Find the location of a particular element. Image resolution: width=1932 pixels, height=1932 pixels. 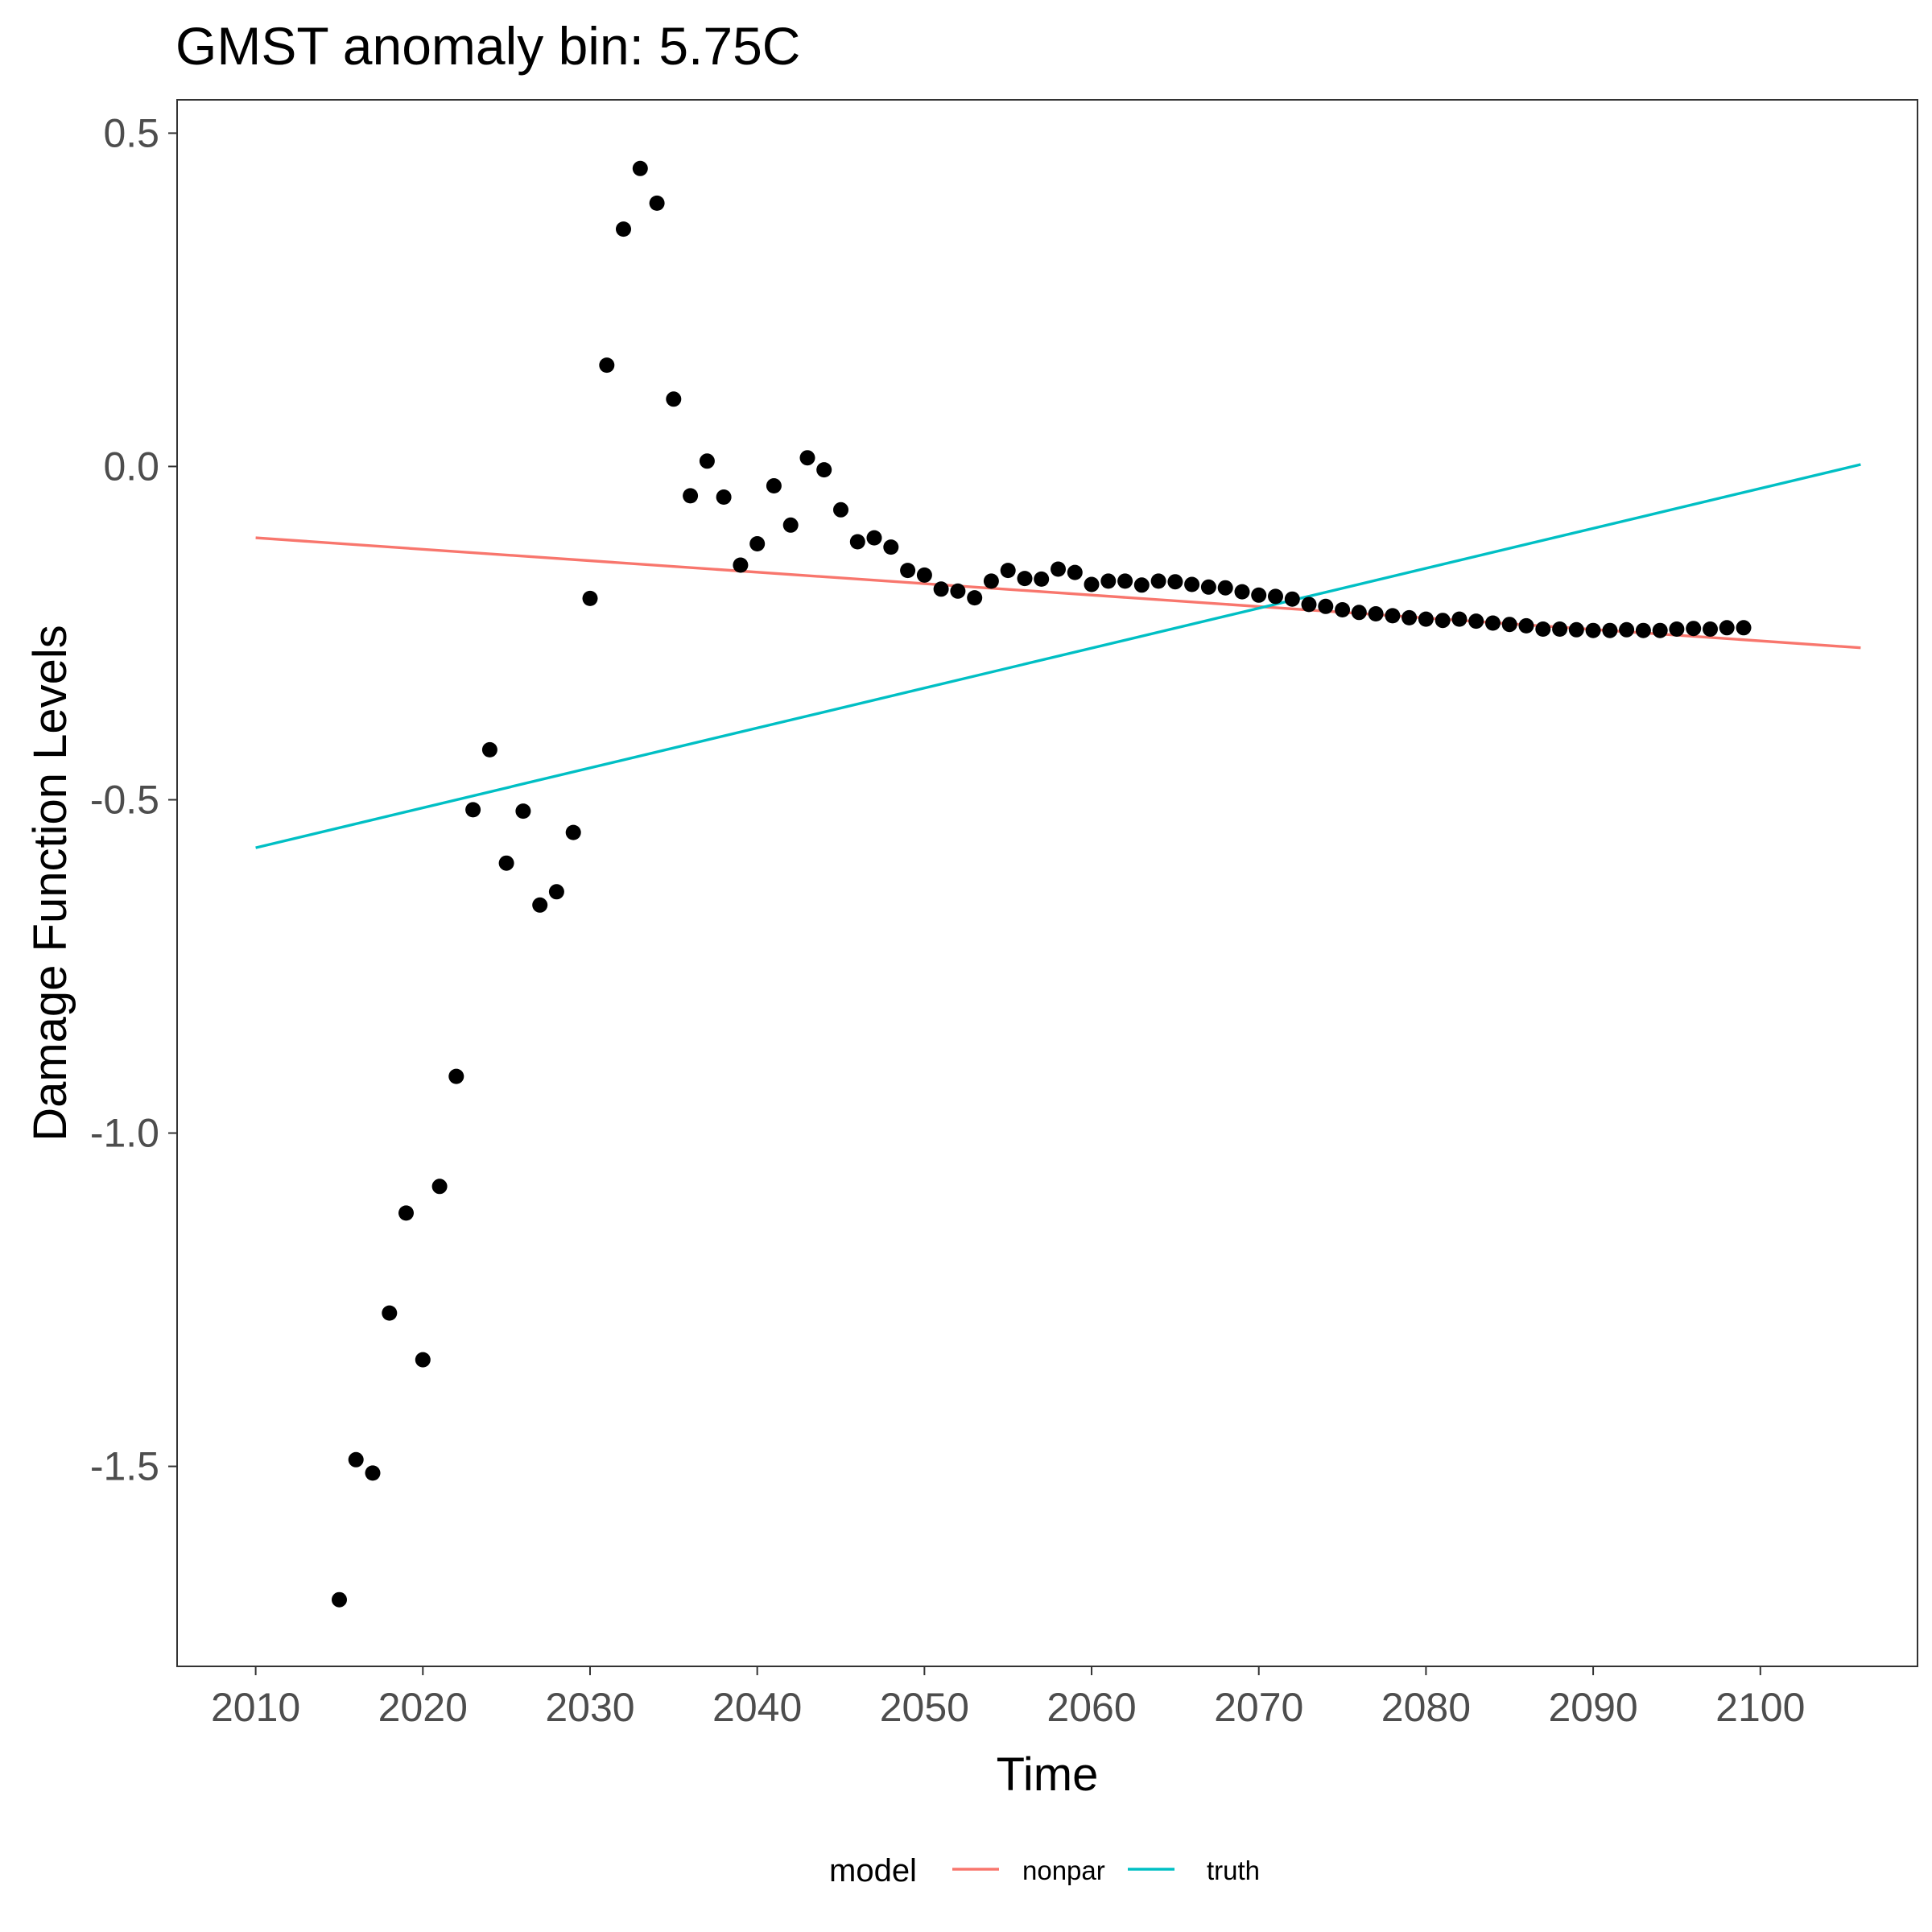

y-tick-label: -0.5 is located at coordinates (124, 799).